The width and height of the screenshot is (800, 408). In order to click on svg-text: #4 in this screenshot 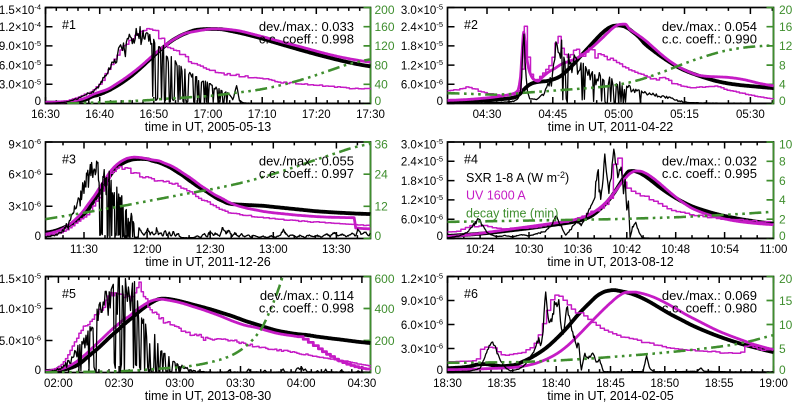, I will do `click(471, 160)`.